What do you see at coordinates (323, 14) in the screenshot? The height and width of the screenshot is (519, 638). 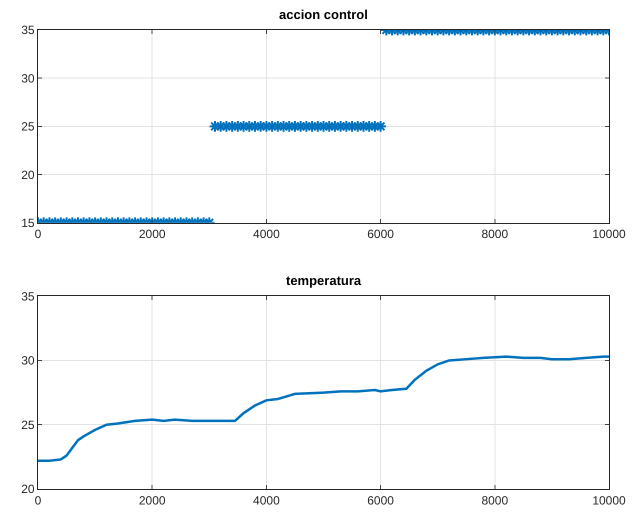 I see `chart-title: accion control` at bounding box center [323, 14].